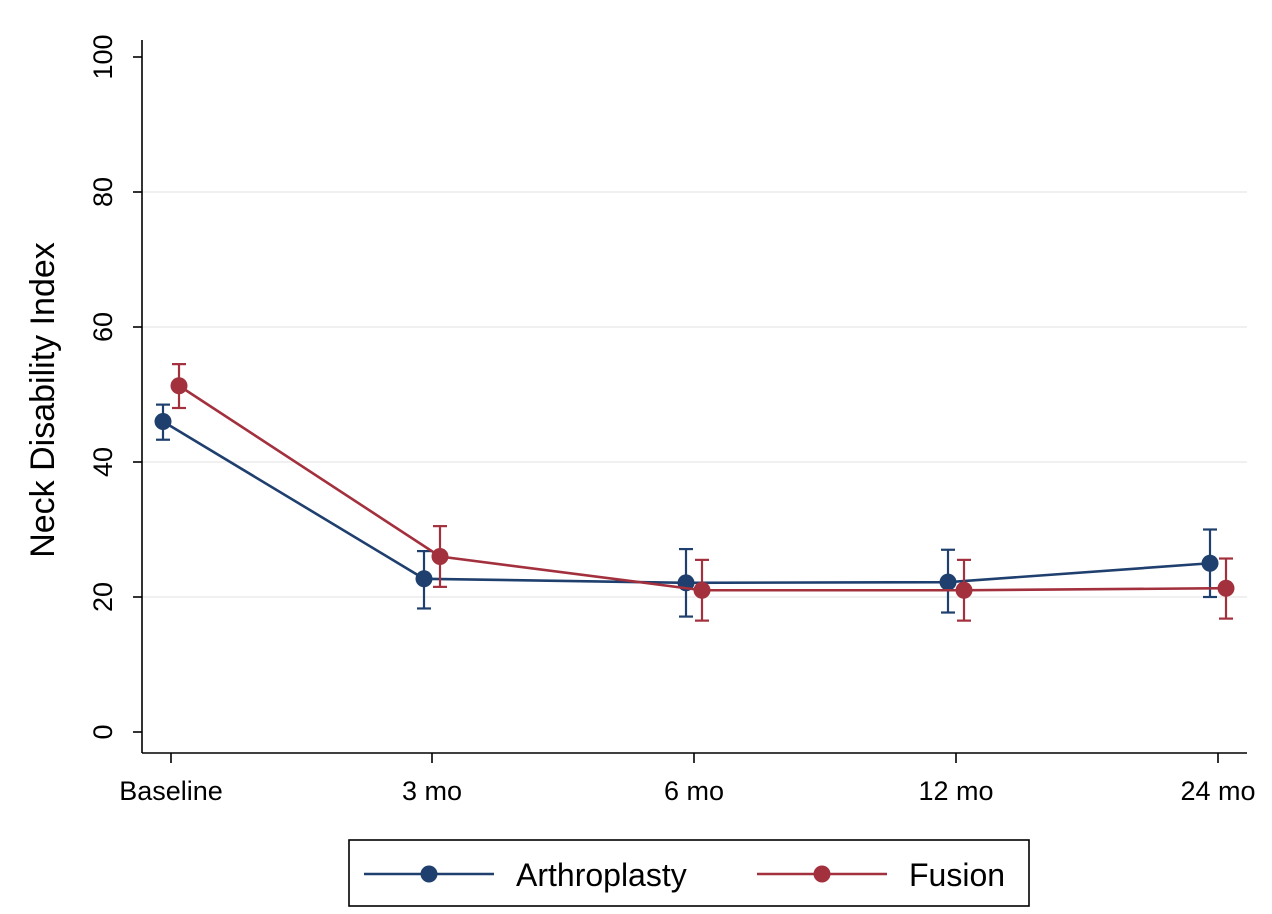 This screenshot has height=914, width=1272. What do you see at coordinates (103, 597) in the screenshot?
I see `y-tick-label: 20` at bounding box center [103, 597].